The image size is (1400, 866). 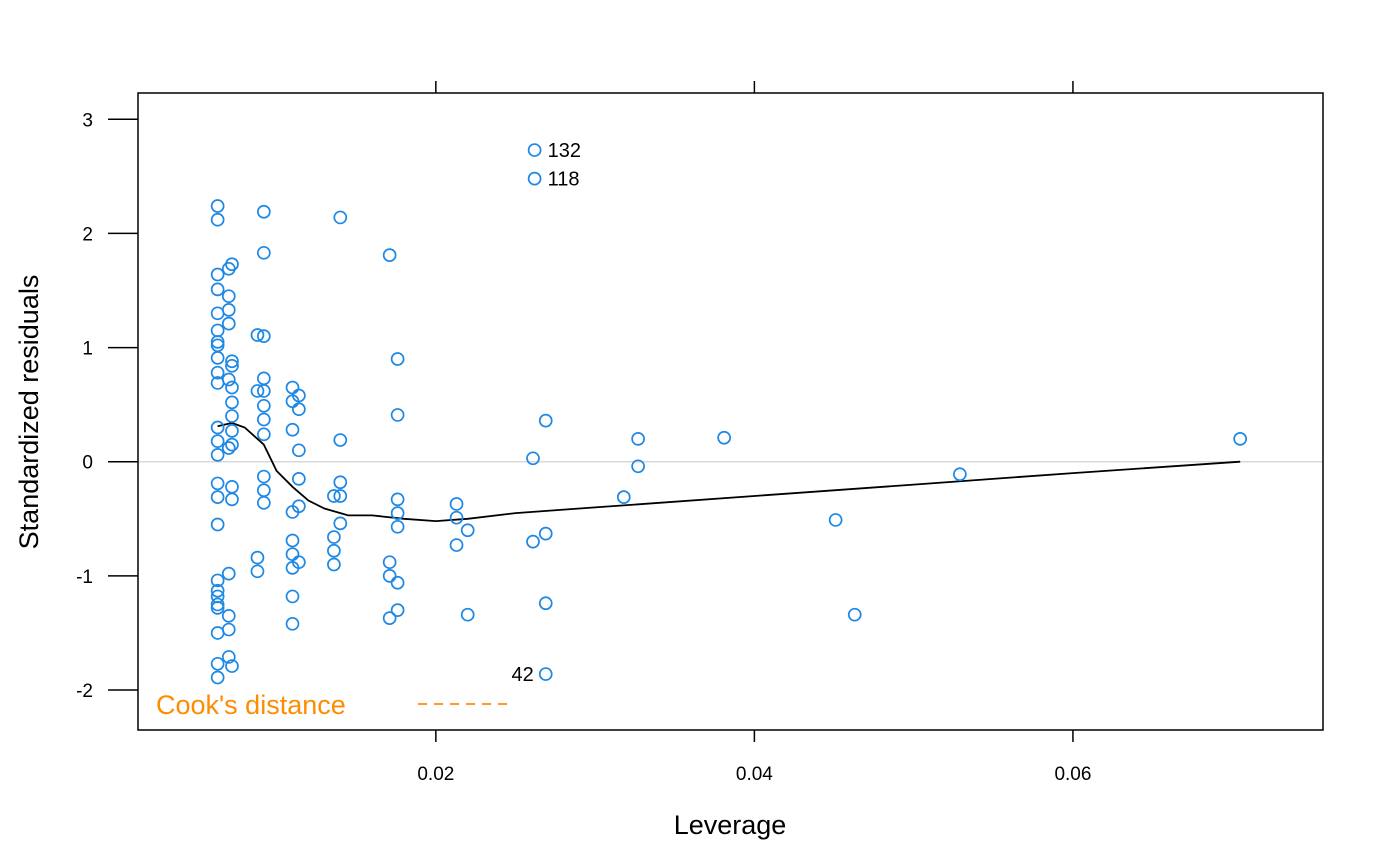 I want to click on y-tick-label: 1, so click(x=87, y=349).